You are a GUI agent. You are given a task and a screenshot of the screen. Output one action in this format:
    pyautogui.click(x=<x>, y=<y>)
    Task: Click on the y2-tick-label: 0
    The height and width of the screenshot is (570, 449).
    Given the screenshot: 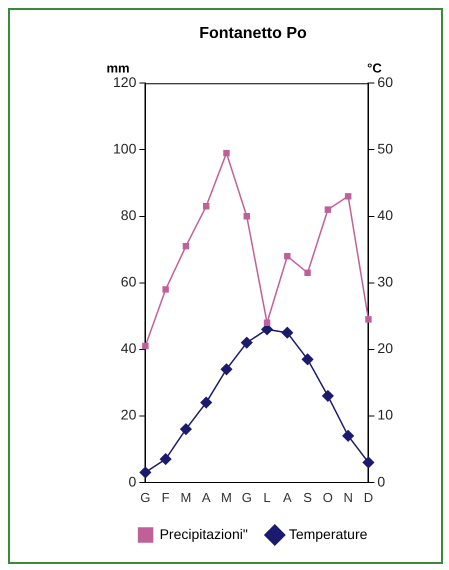 What is the action you would take?
    pyautogui.click(x=381, y=481)
    